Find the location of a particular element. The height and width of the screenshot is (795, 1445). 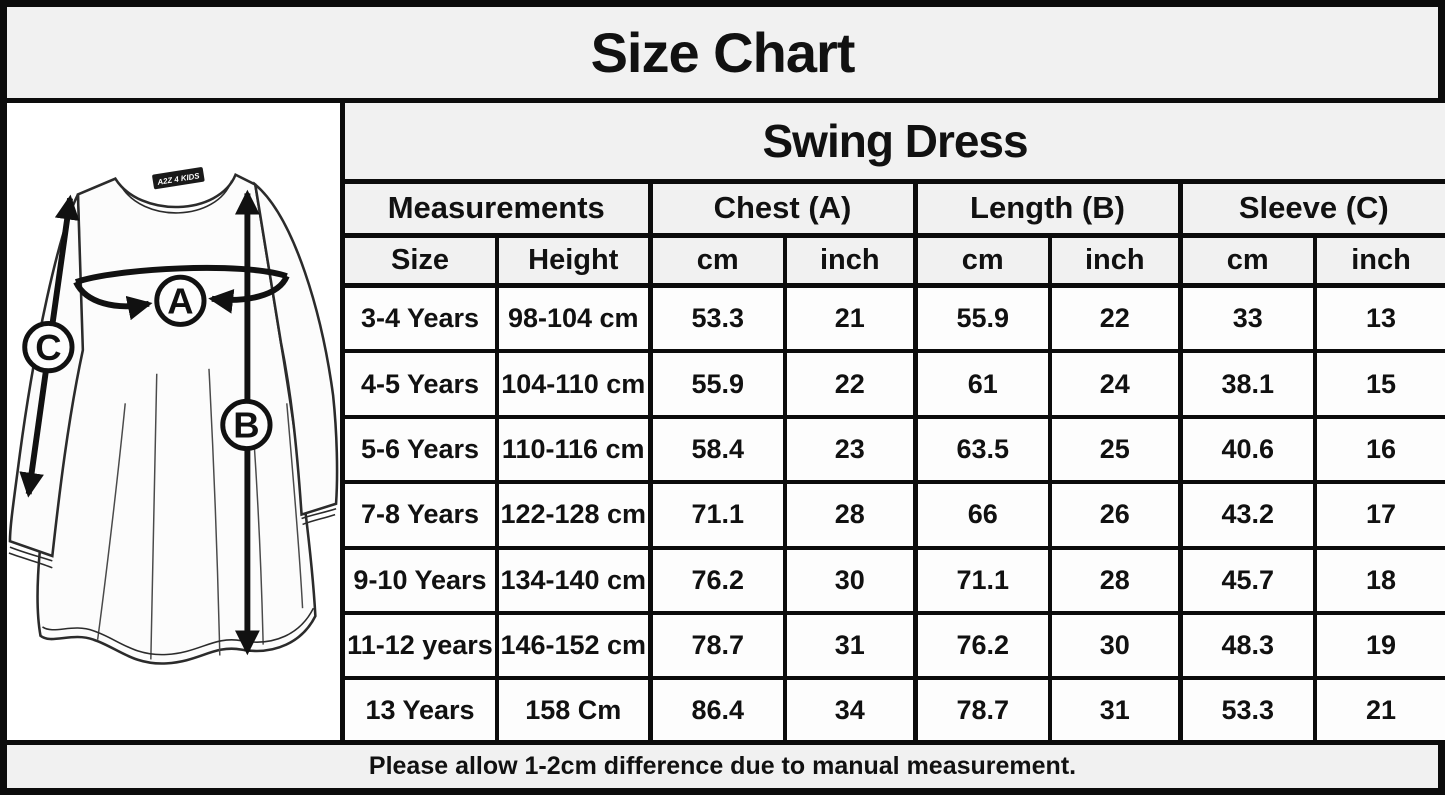

table-cell: 16 is located at coordinates (1378, 449).